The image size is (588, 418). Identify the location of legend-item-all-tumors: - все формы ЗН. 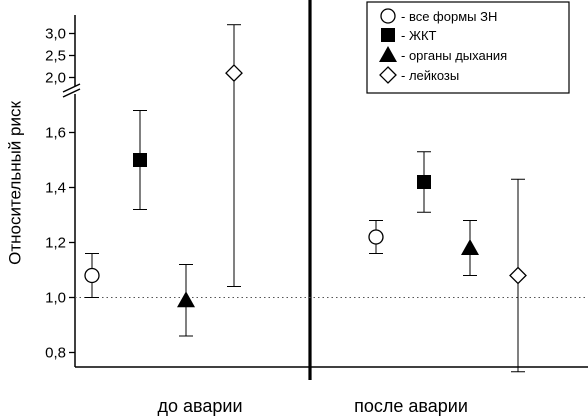
(449, 16).